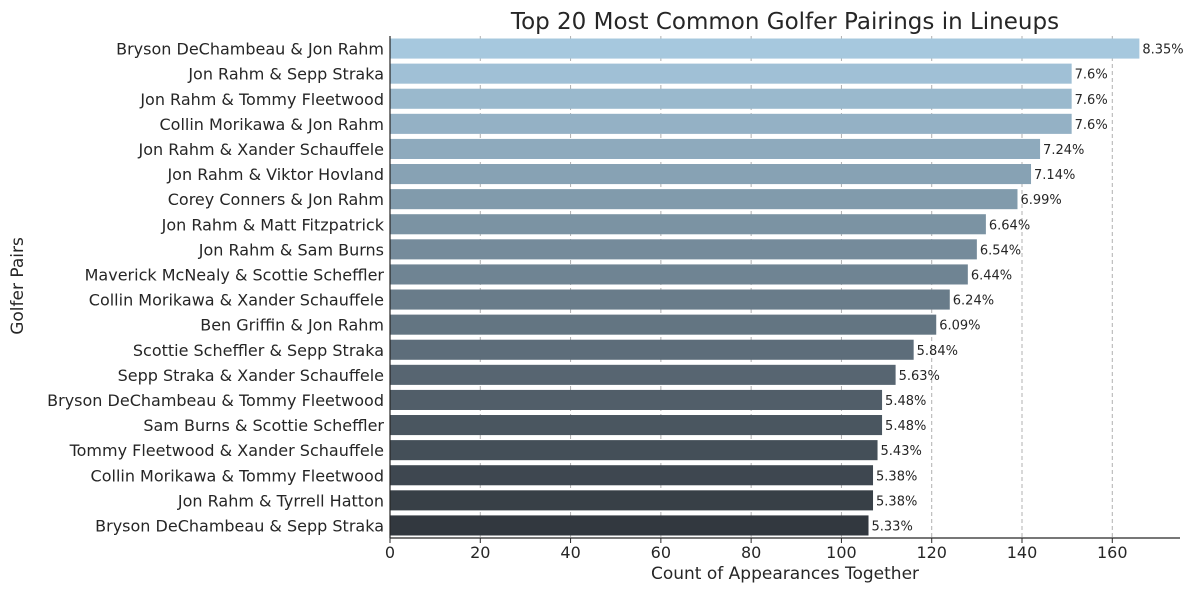 This screenshot has width=1200, height=596. What do you see at coordinates (275, 174) in the screenshot?
I see `y-tick-label: Jon Rahm & Viktor Hovland` at bounding box center [275, 174].